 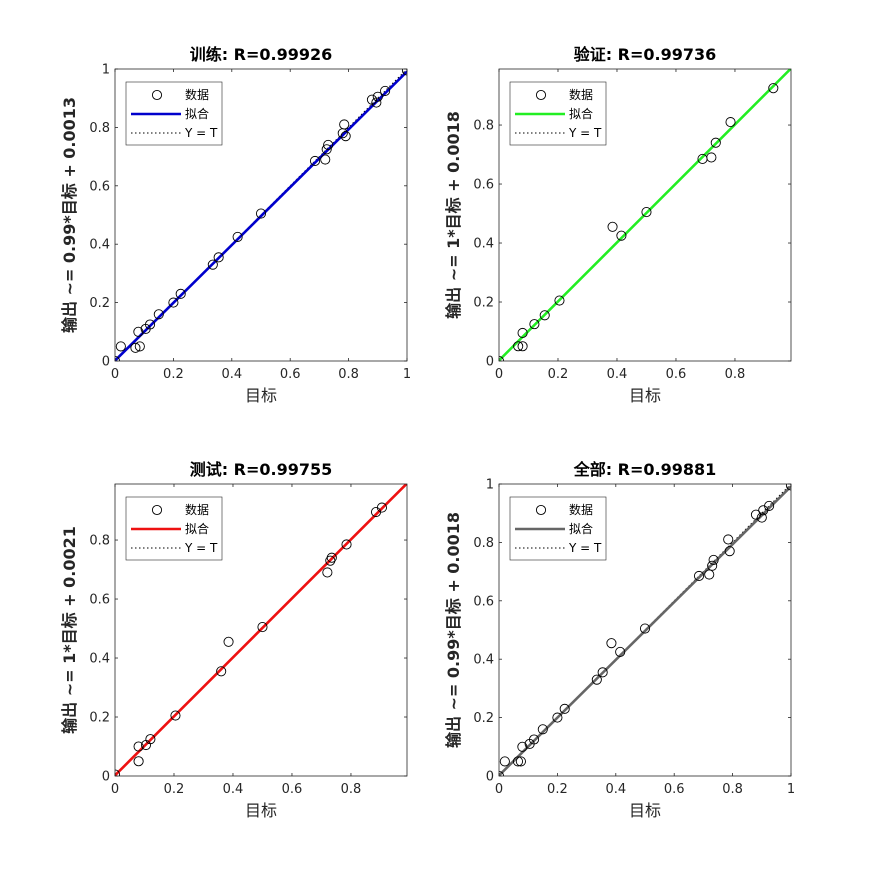 I want to click on y-tick-label: 1, so click(x=106, y=70).